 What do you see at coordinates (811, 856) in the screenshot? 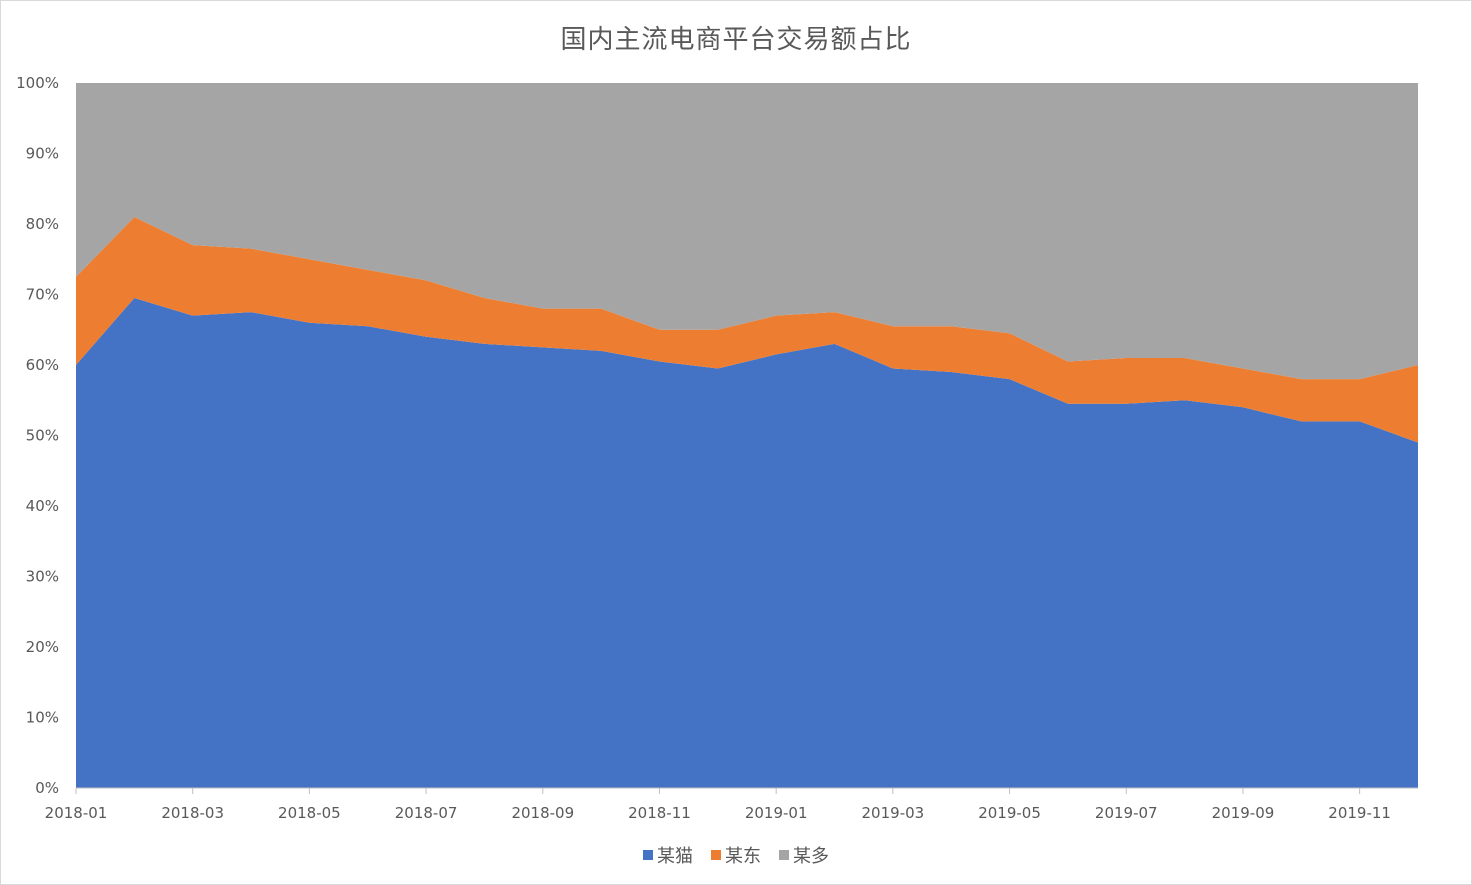
I see `legend-label: 某多` at bounding box center [811, 856].